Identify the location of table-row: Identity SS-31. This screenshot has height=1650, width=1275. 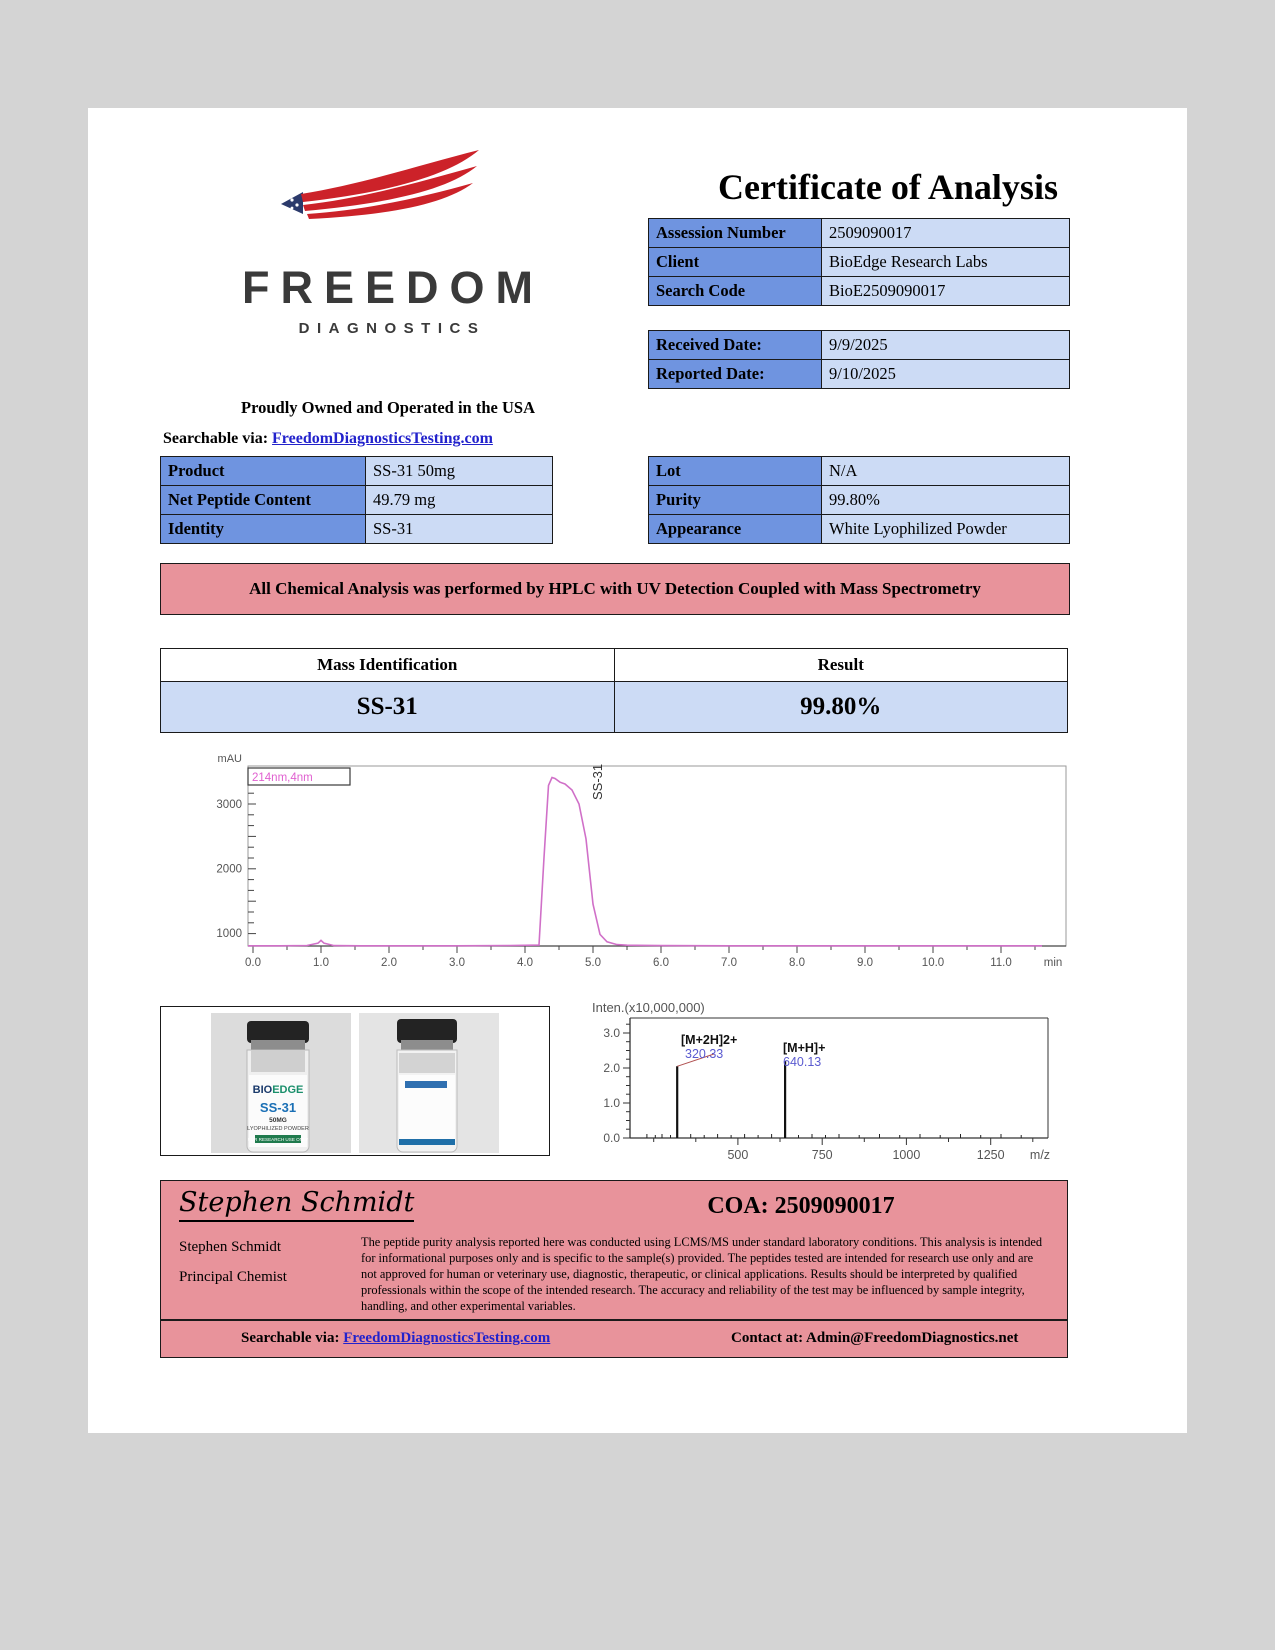
(356, 529).